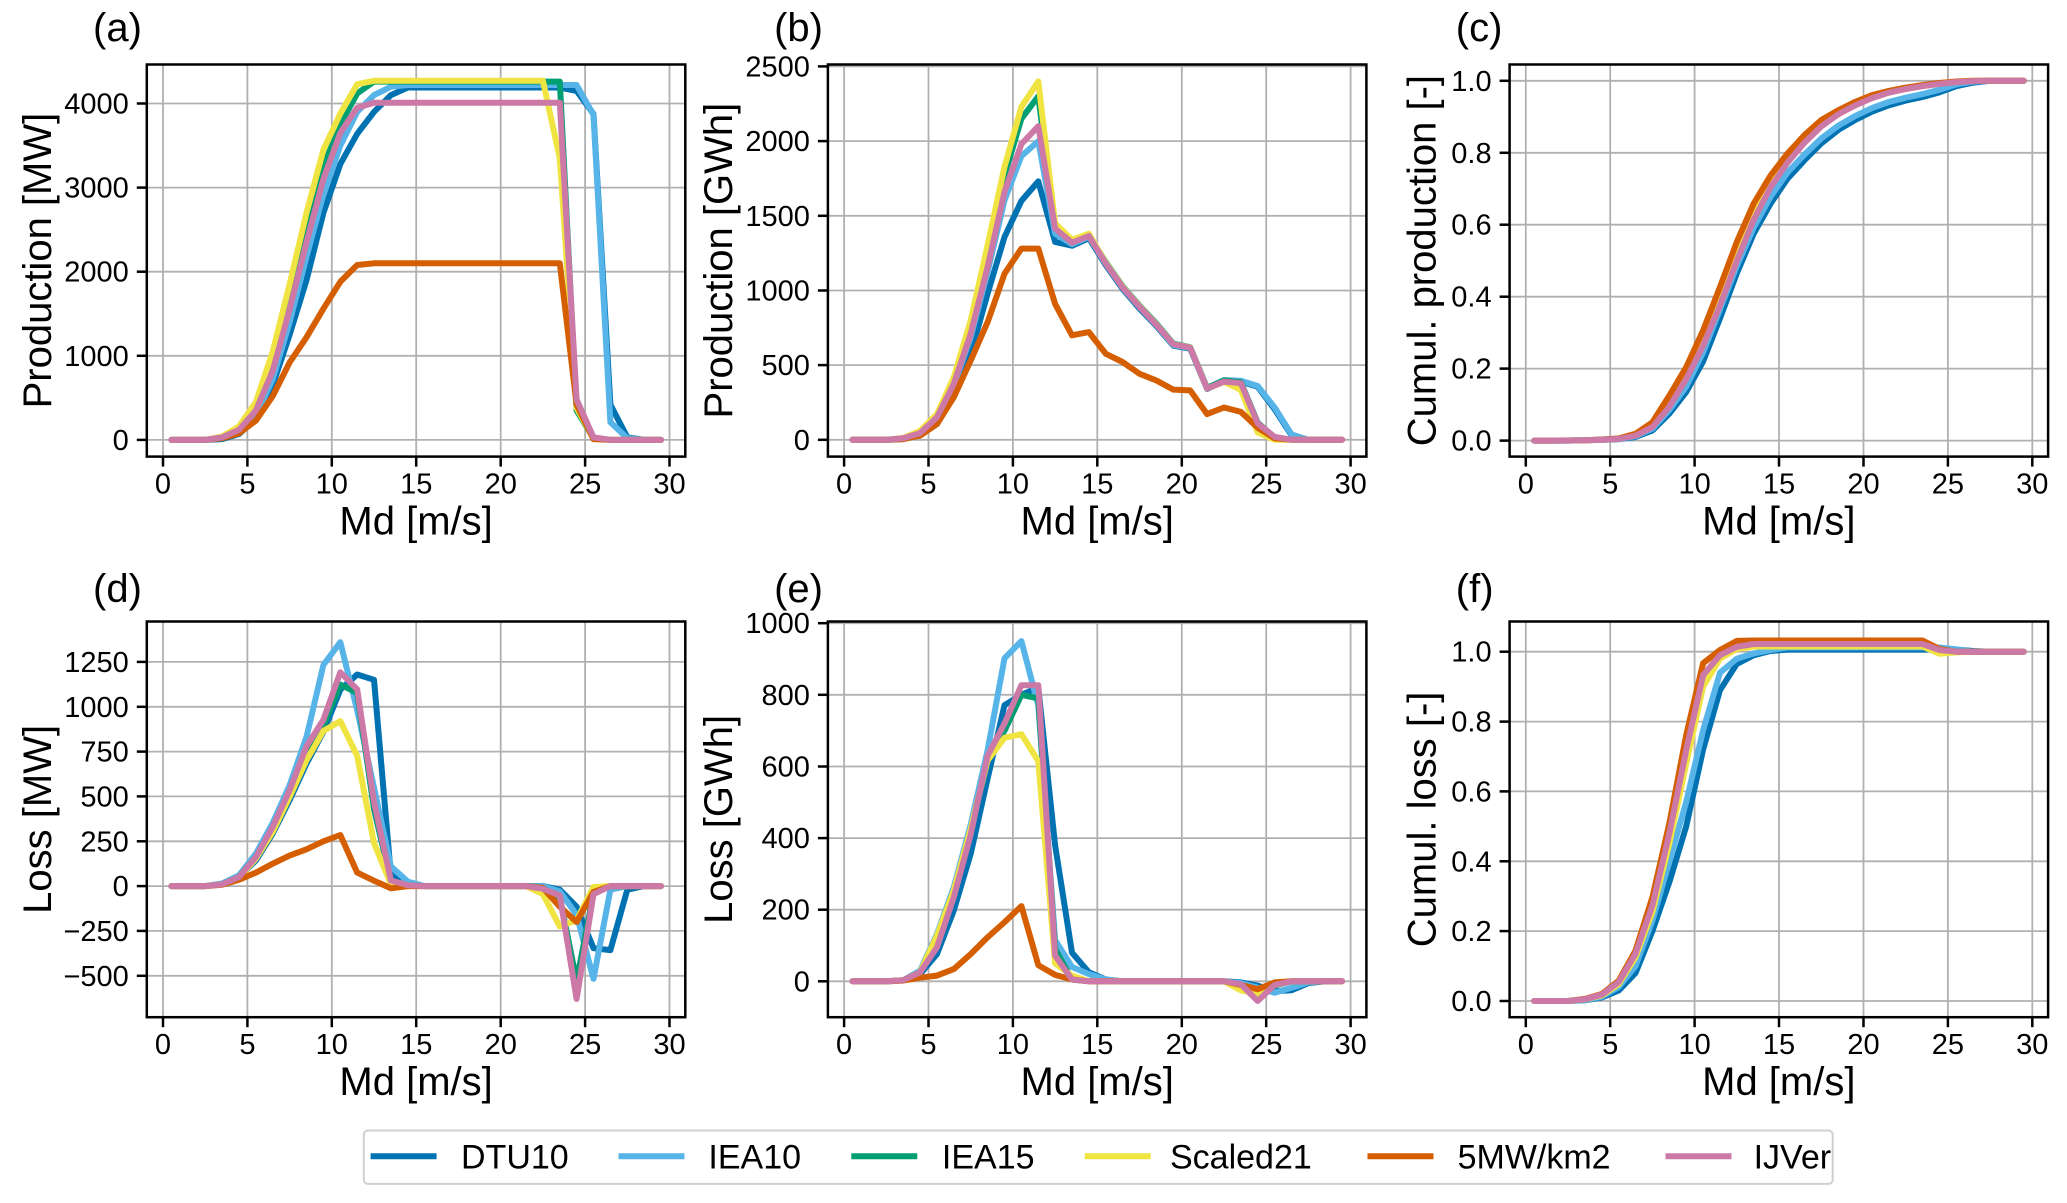  Describe the element at coordinates (96, 189) in the screenshot. I see `svg-text: 3000` at that location.